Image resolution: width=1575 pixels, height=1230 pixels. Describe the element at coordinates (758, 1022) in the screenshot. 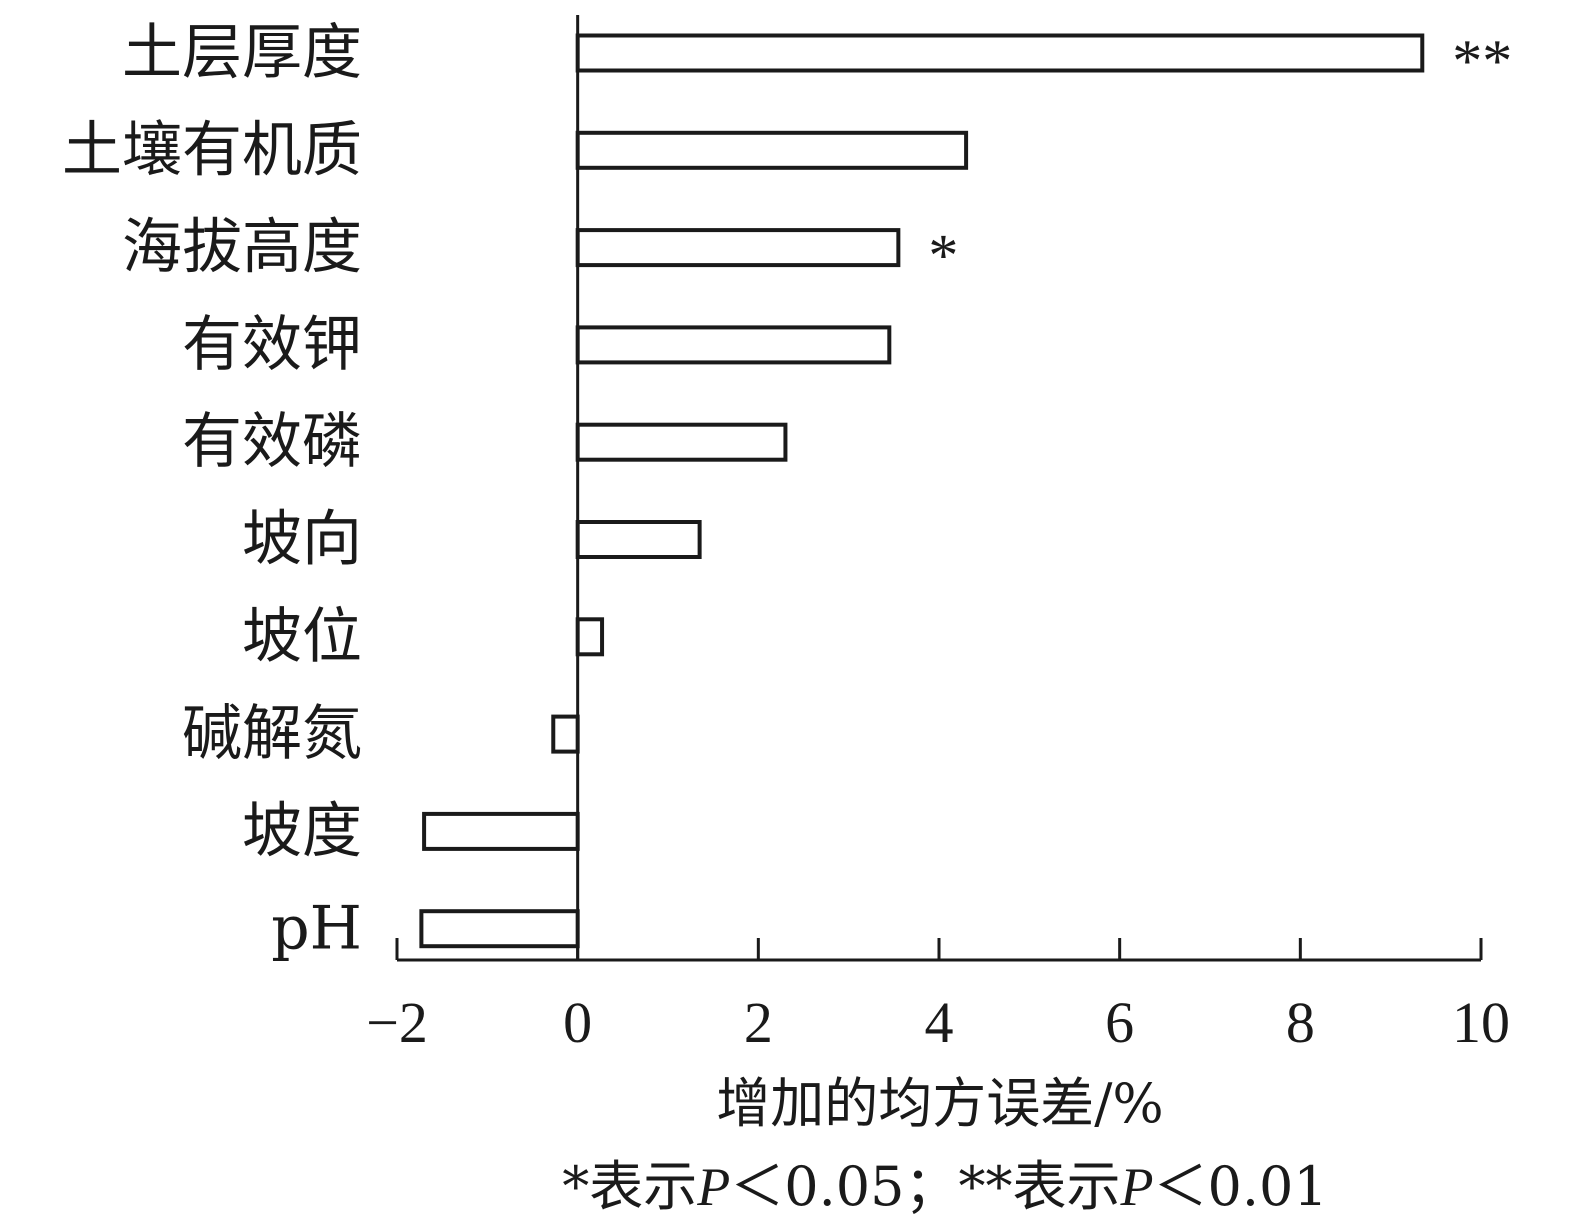

I see `x-tick-label: 2` at that location.